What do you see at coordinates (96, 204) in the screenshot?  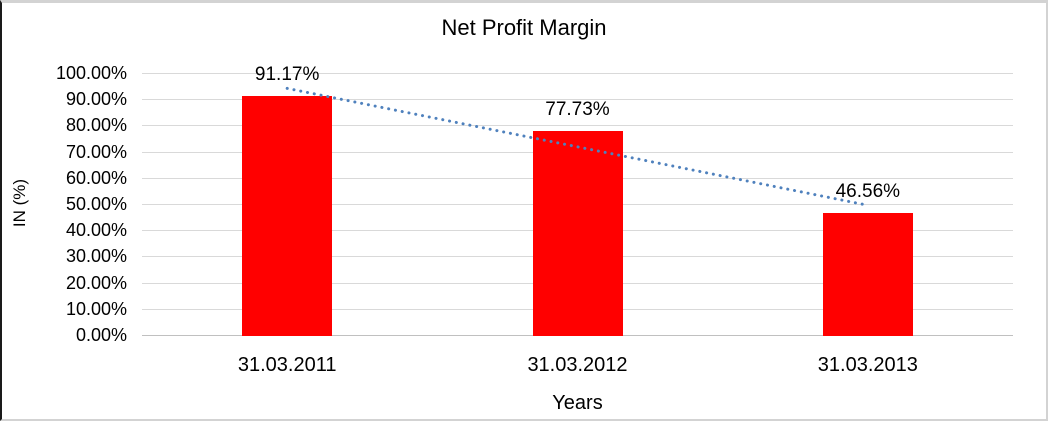 I see `y-tick-label: 50.00%` at bounding box center [96, 204].